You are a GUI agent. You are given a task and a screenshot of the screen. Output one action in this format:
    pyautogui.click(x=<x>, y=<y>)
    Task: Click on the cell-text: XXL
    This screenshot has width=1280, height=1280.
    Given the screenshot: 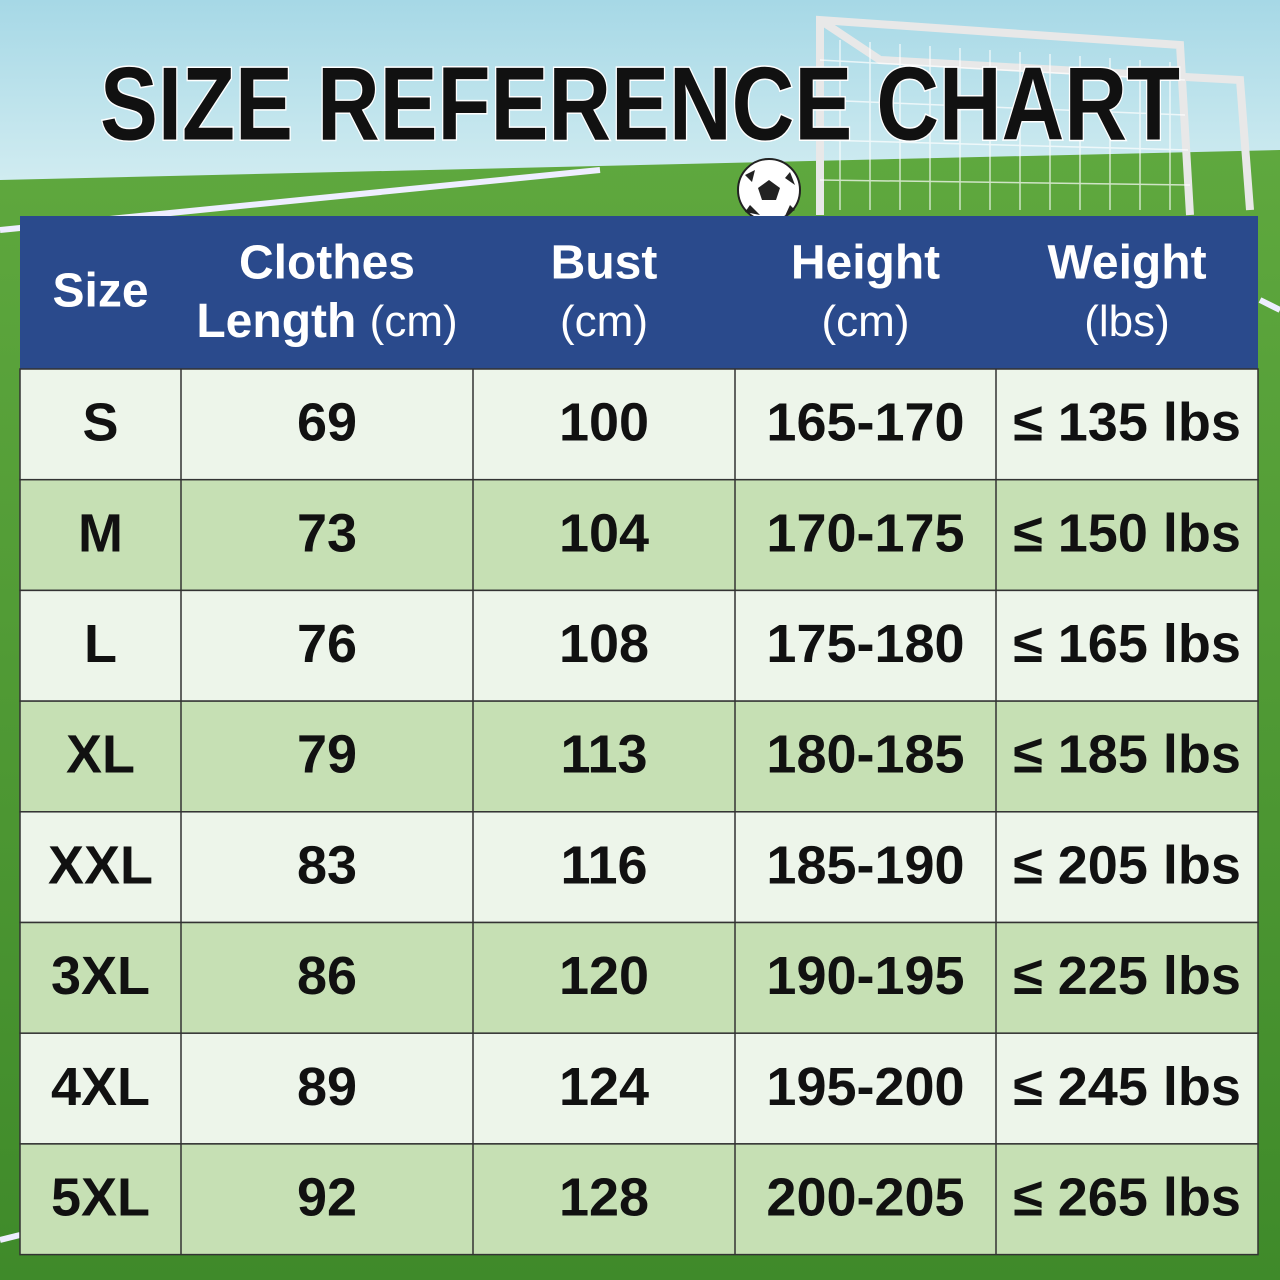 What is the action you would take?
    pyautogui.click(x=100, y=865)
    